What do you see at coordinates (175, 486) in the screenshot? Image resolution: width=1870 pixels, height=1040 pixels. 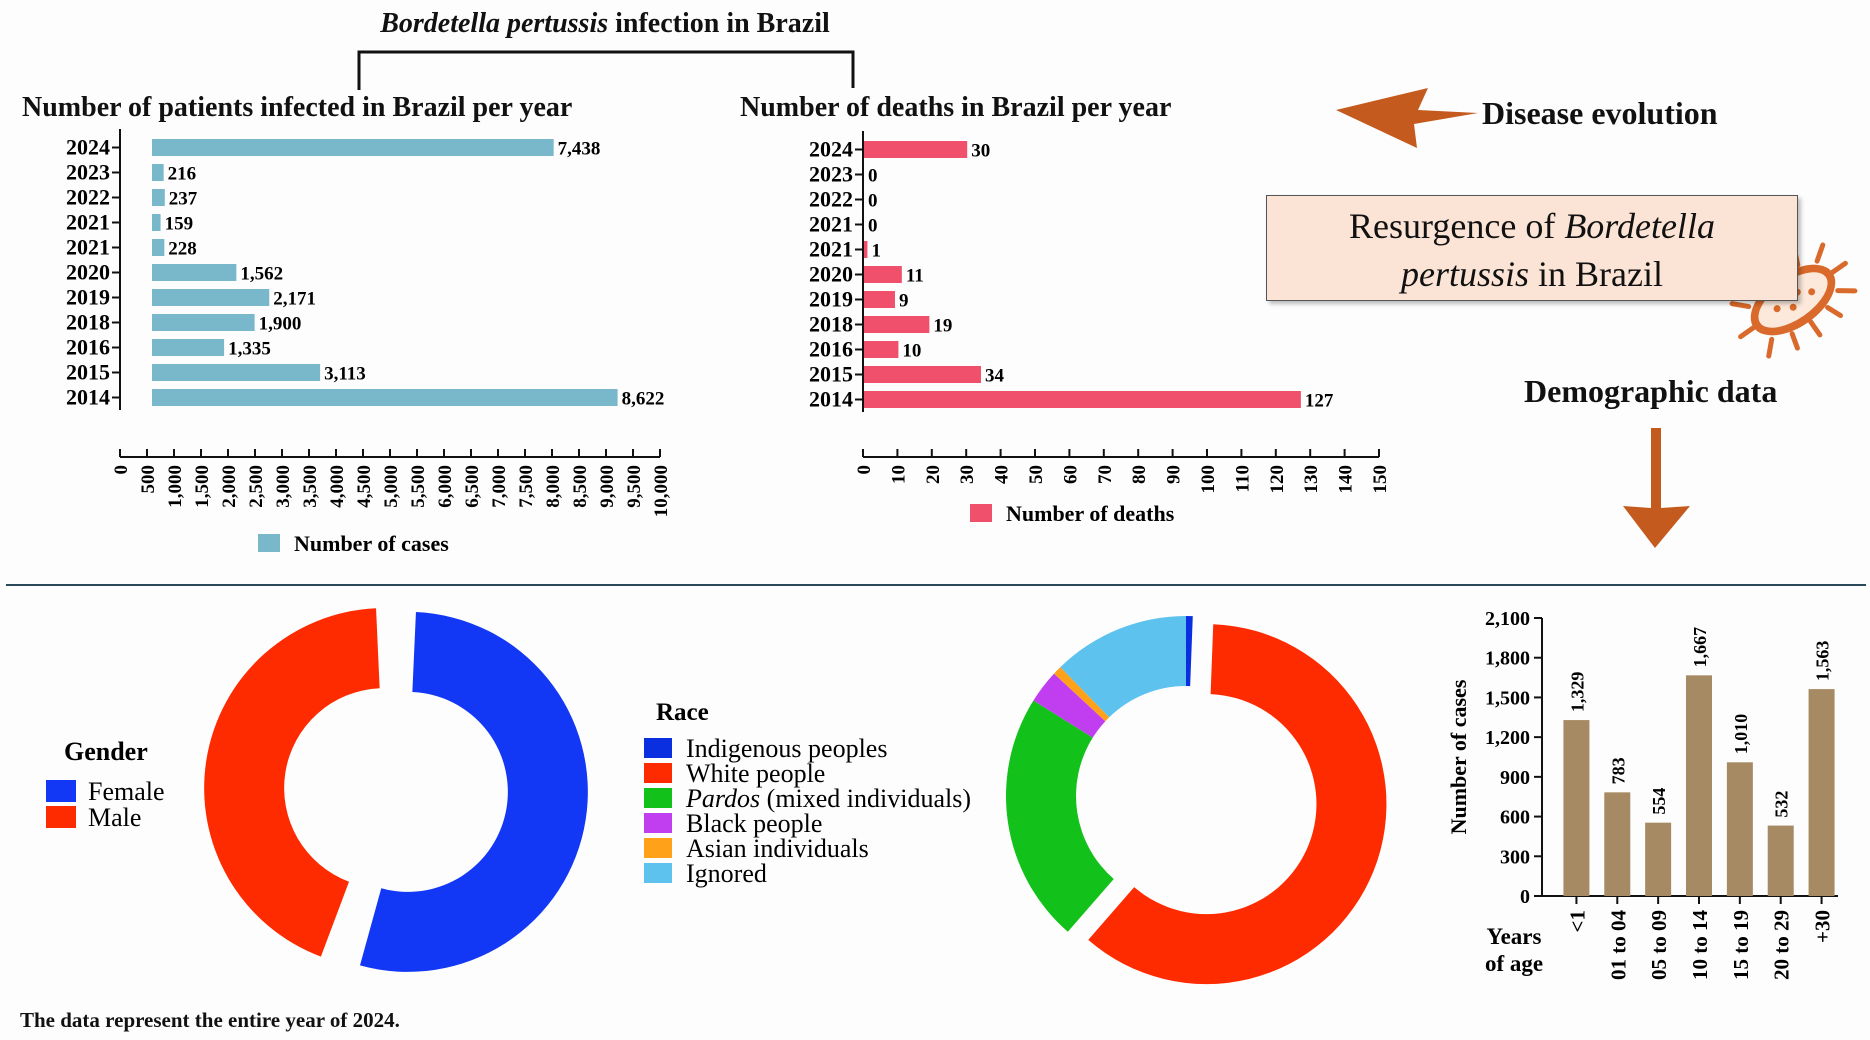 I see `cases-x-tick-label: 1,000` at bounding box center [175, 486].